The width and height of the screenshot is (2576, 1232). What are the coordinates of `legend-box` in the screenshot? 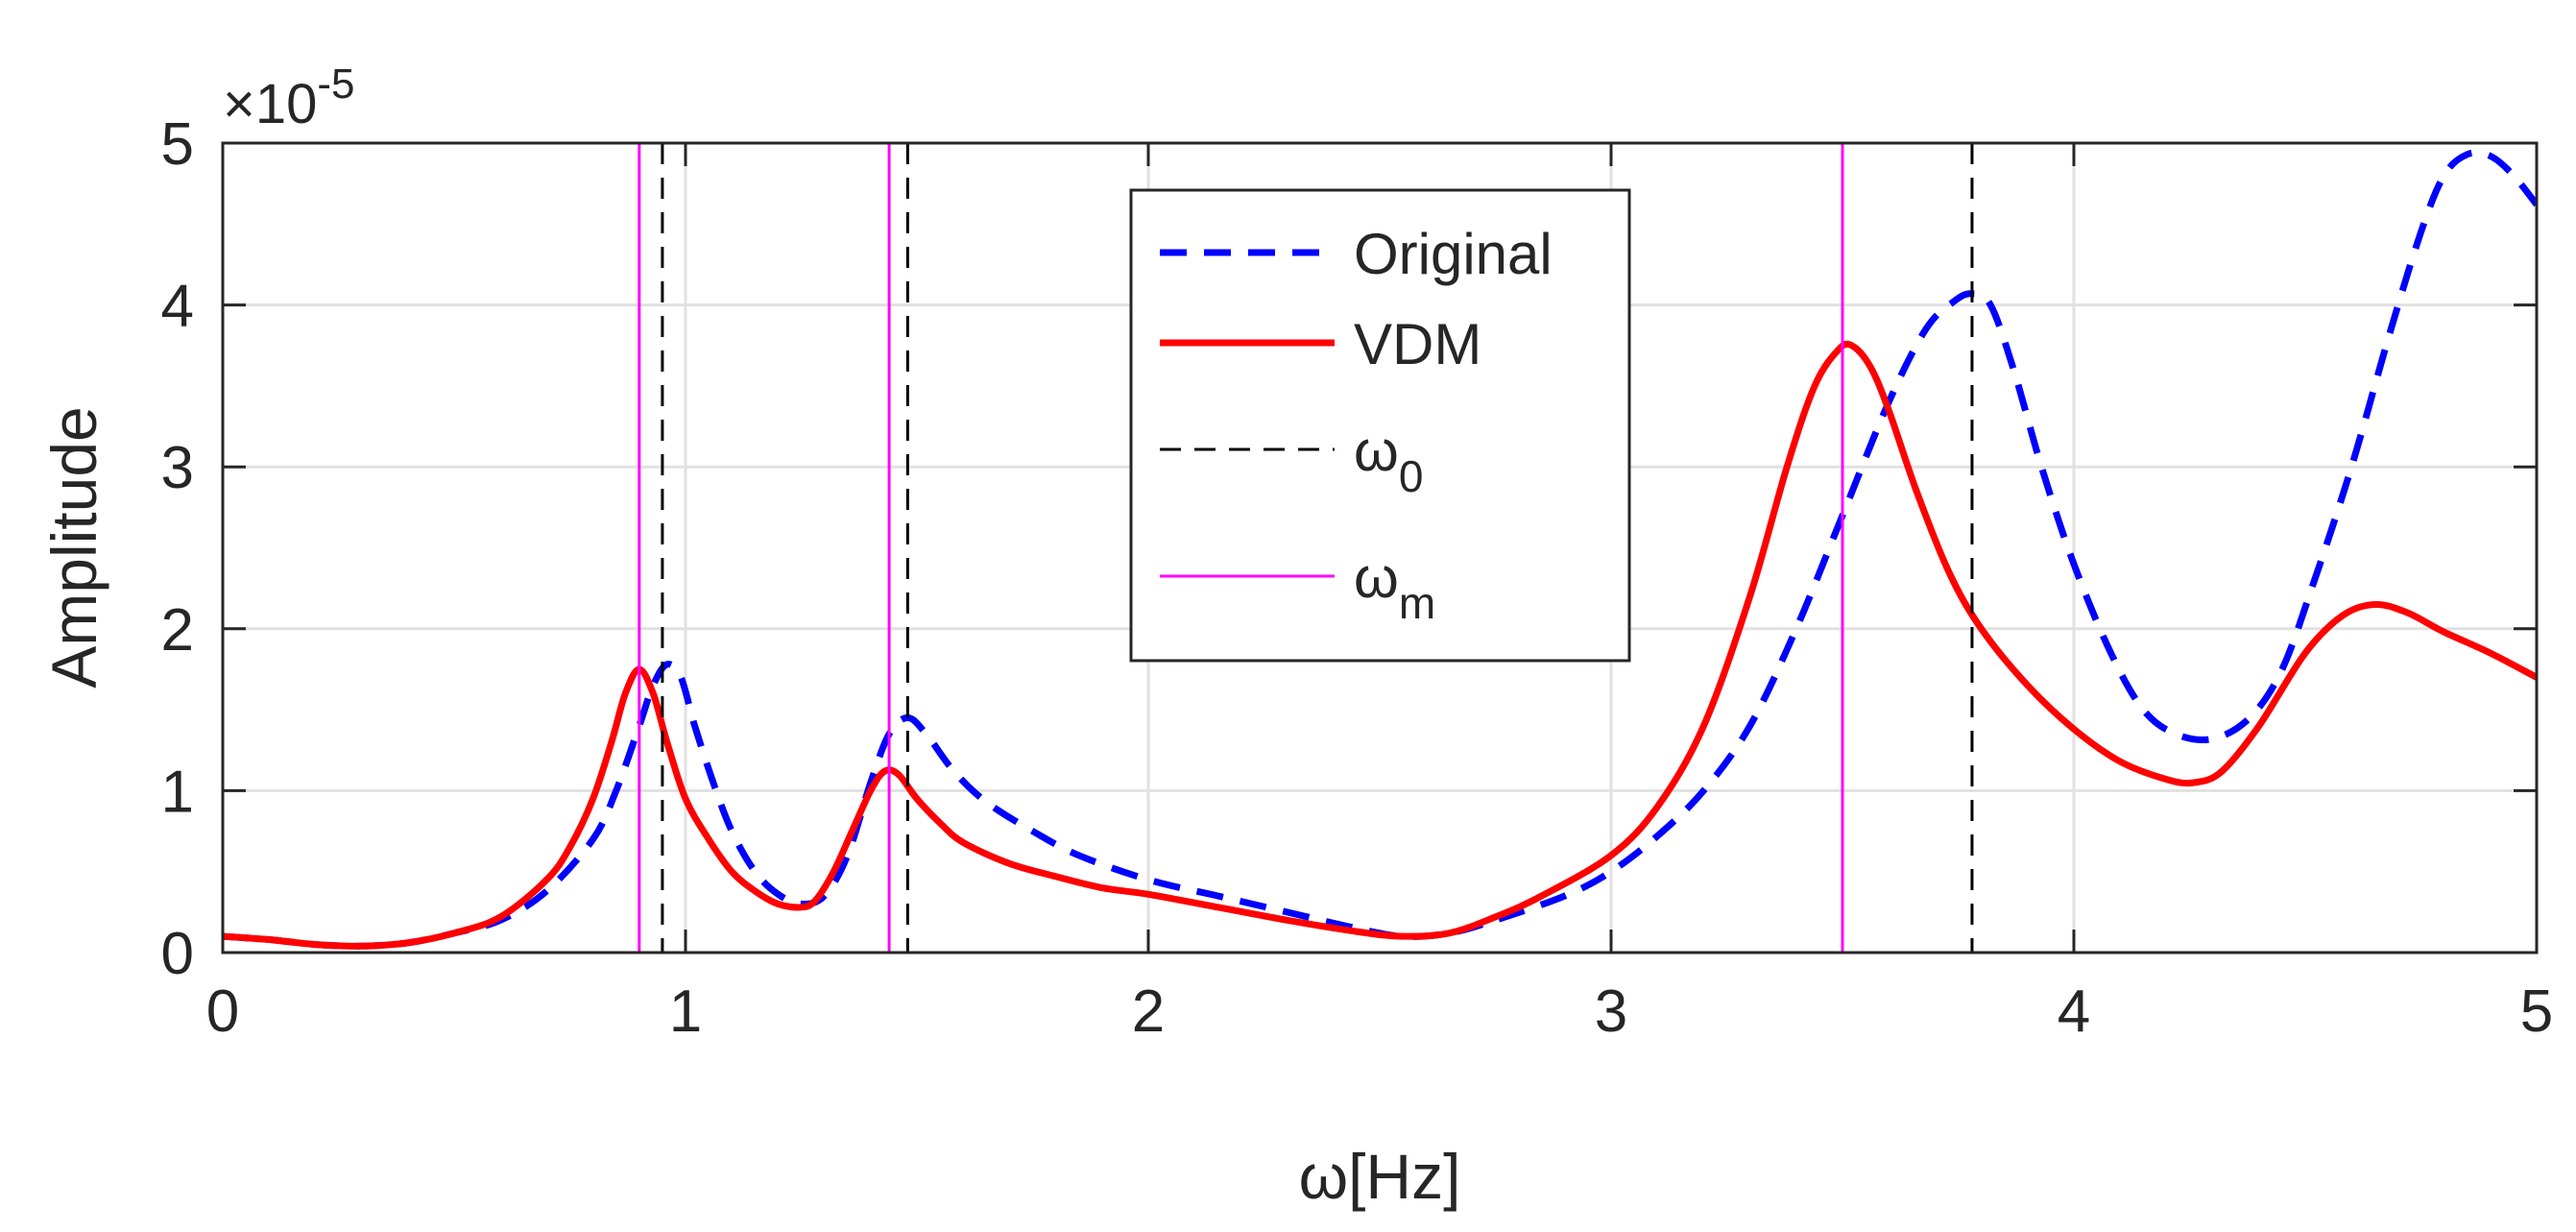 It's located at (1380, 426).